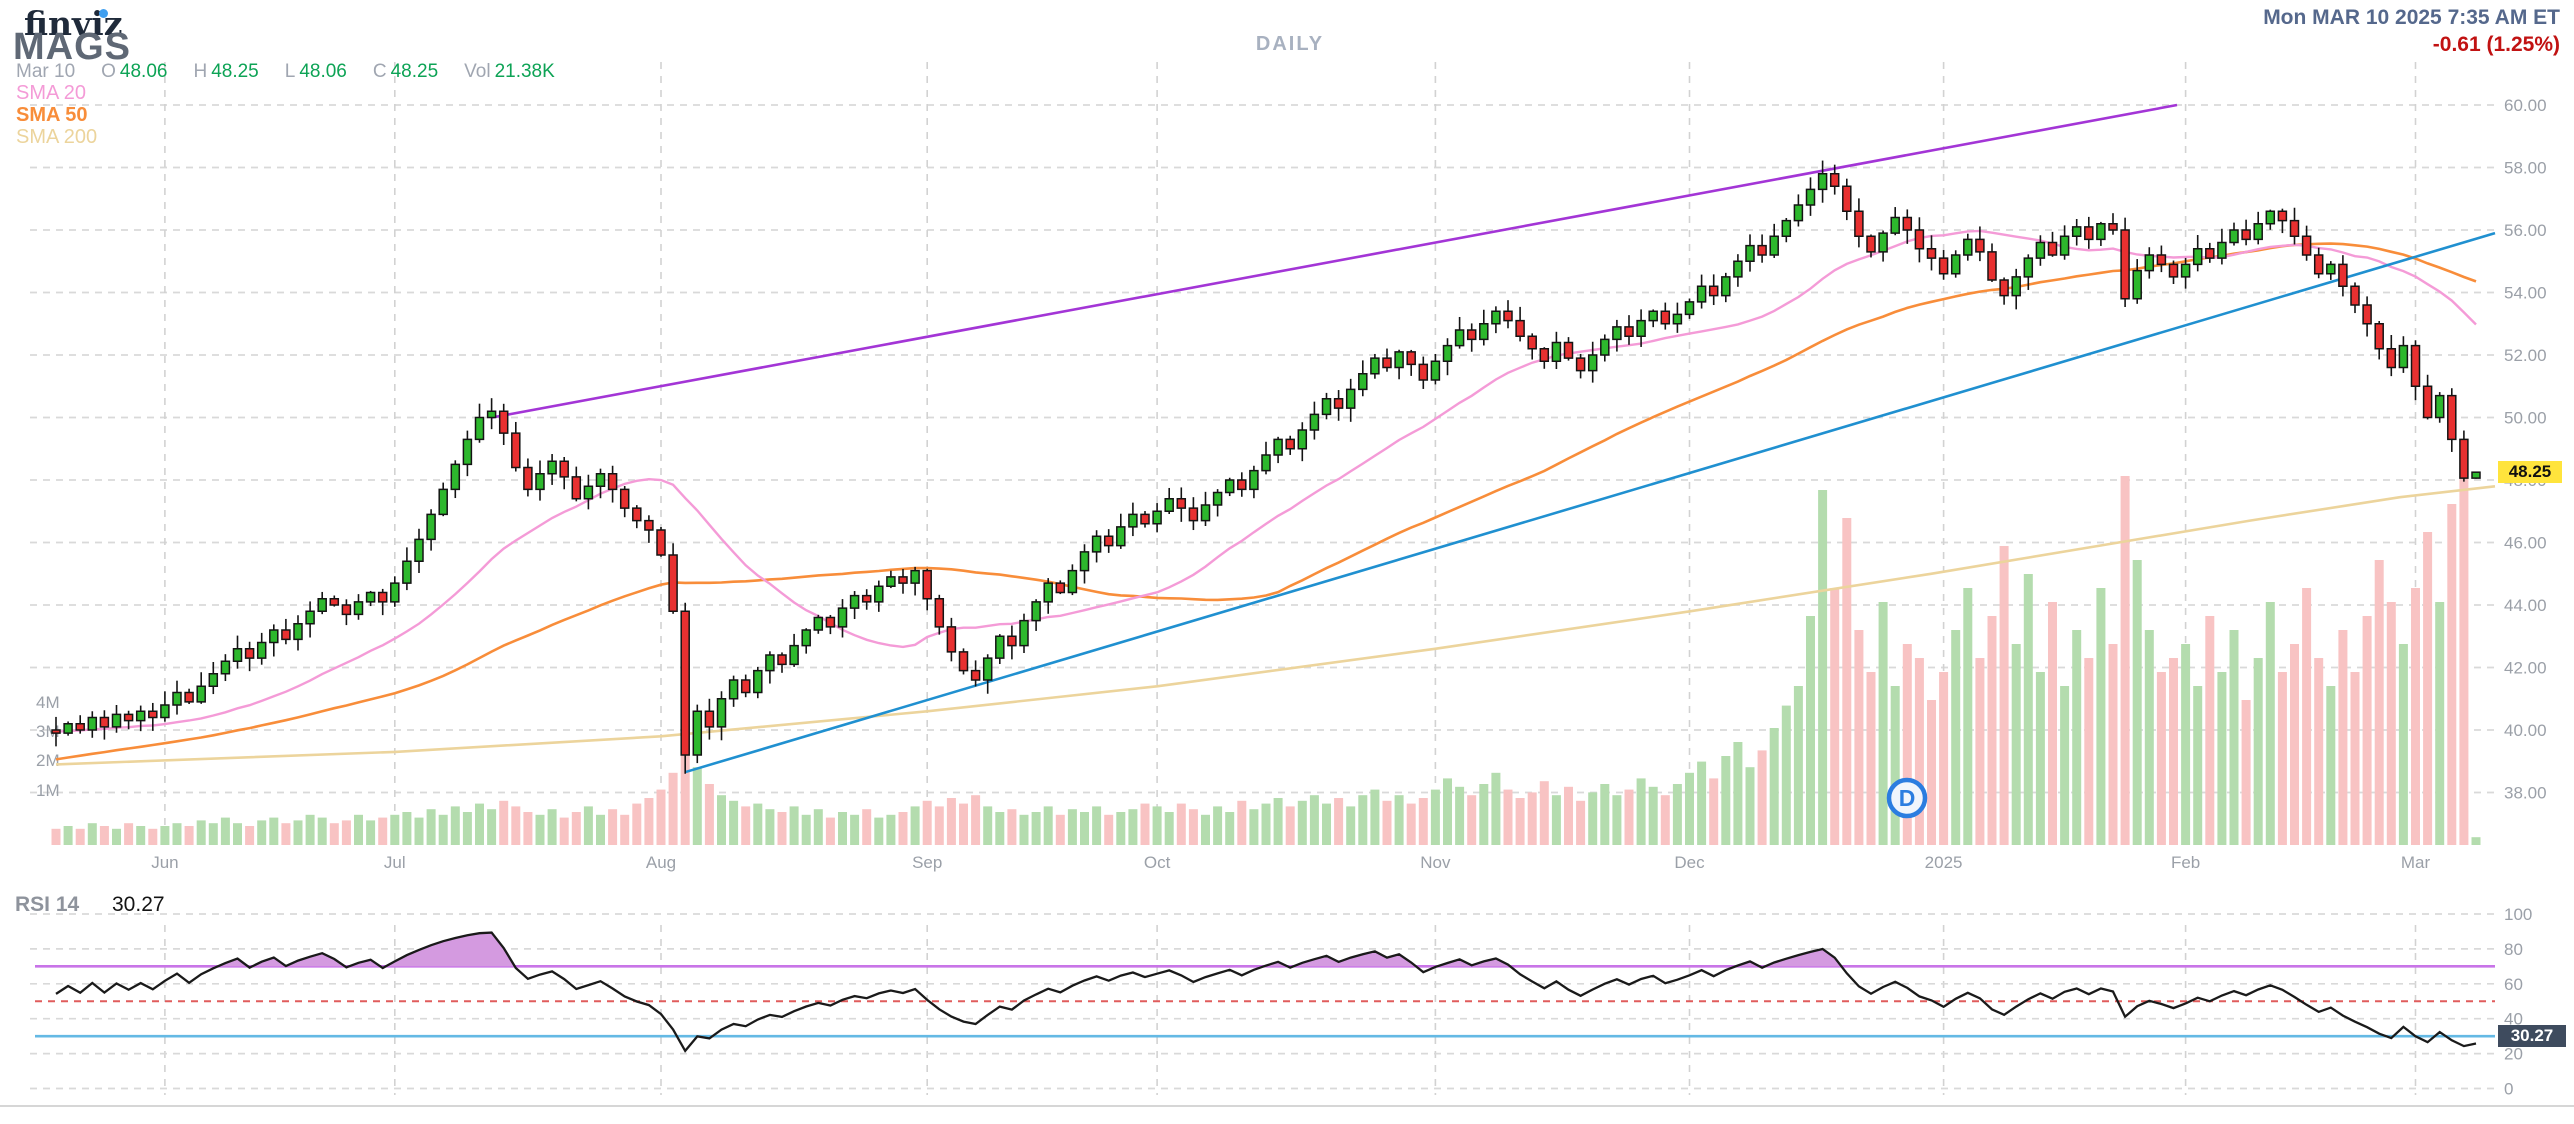 Image resolution: width=2574 pixels, height=1124 pixels. What do you see at coordinates (72, 47) in the screenshot?
I see `ticker-symbol: MAGS` at bounding box center [72, 47].